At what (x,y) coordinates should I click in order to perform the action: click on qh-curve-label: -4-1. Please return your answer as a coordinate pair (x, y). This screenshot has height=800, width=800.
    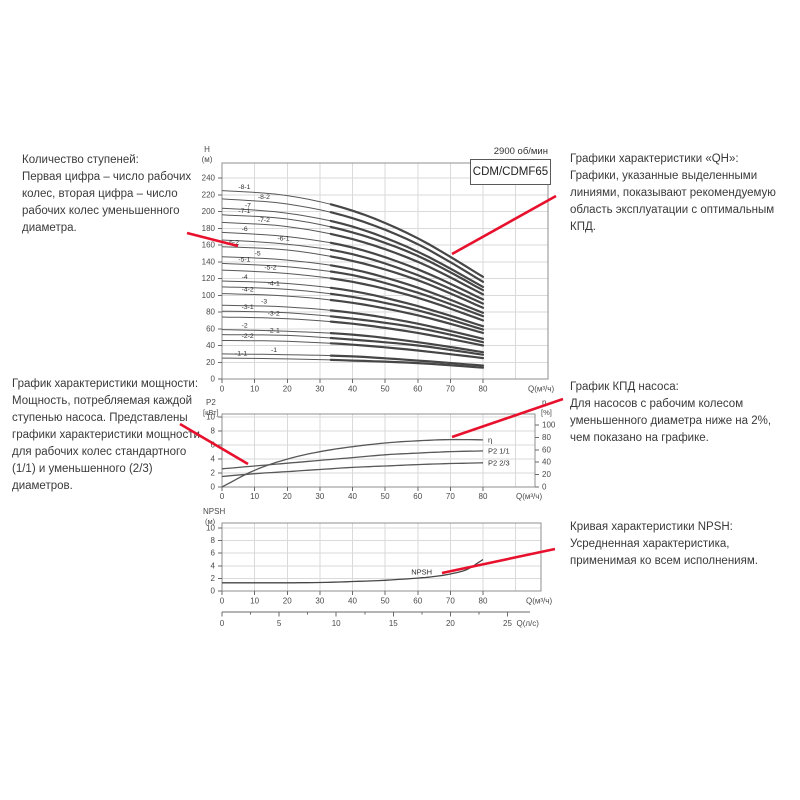
    Looking at the image, I should click on (274, 284).